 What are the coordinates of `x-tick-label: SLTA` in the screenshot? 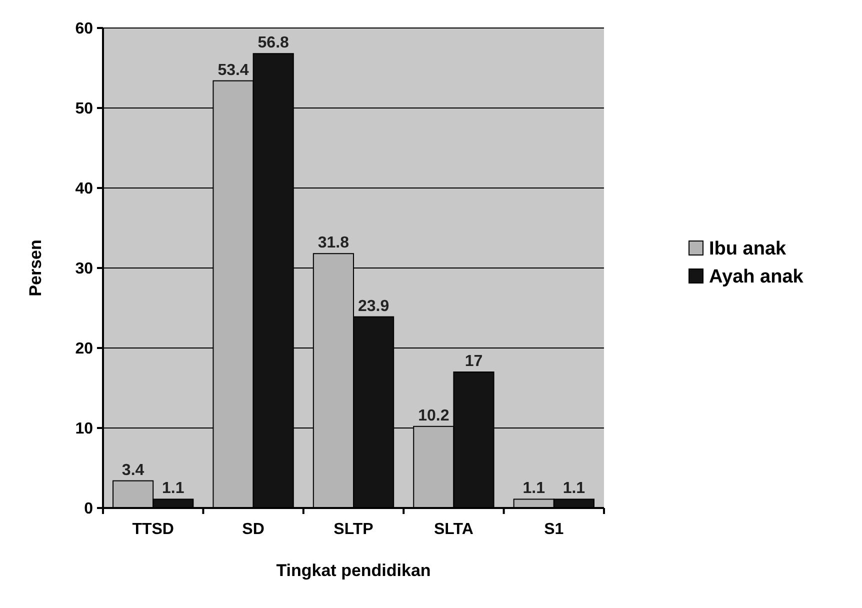 It's located at (454, 529).